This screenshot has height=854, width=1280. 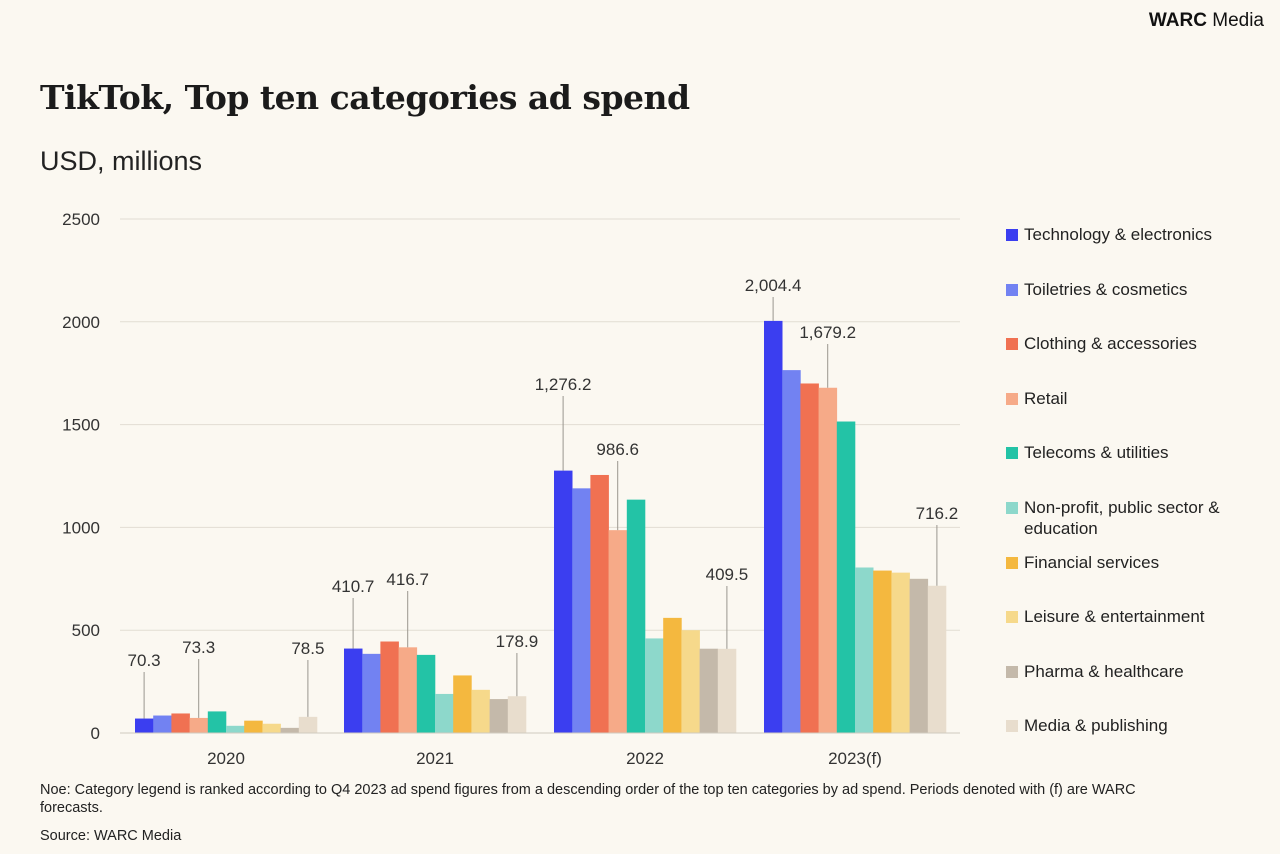 What do you see at coordinates (855, 758) in the screenshot?
I see `x-tick-label: 2023(f)` at bounding box center [855, 758].